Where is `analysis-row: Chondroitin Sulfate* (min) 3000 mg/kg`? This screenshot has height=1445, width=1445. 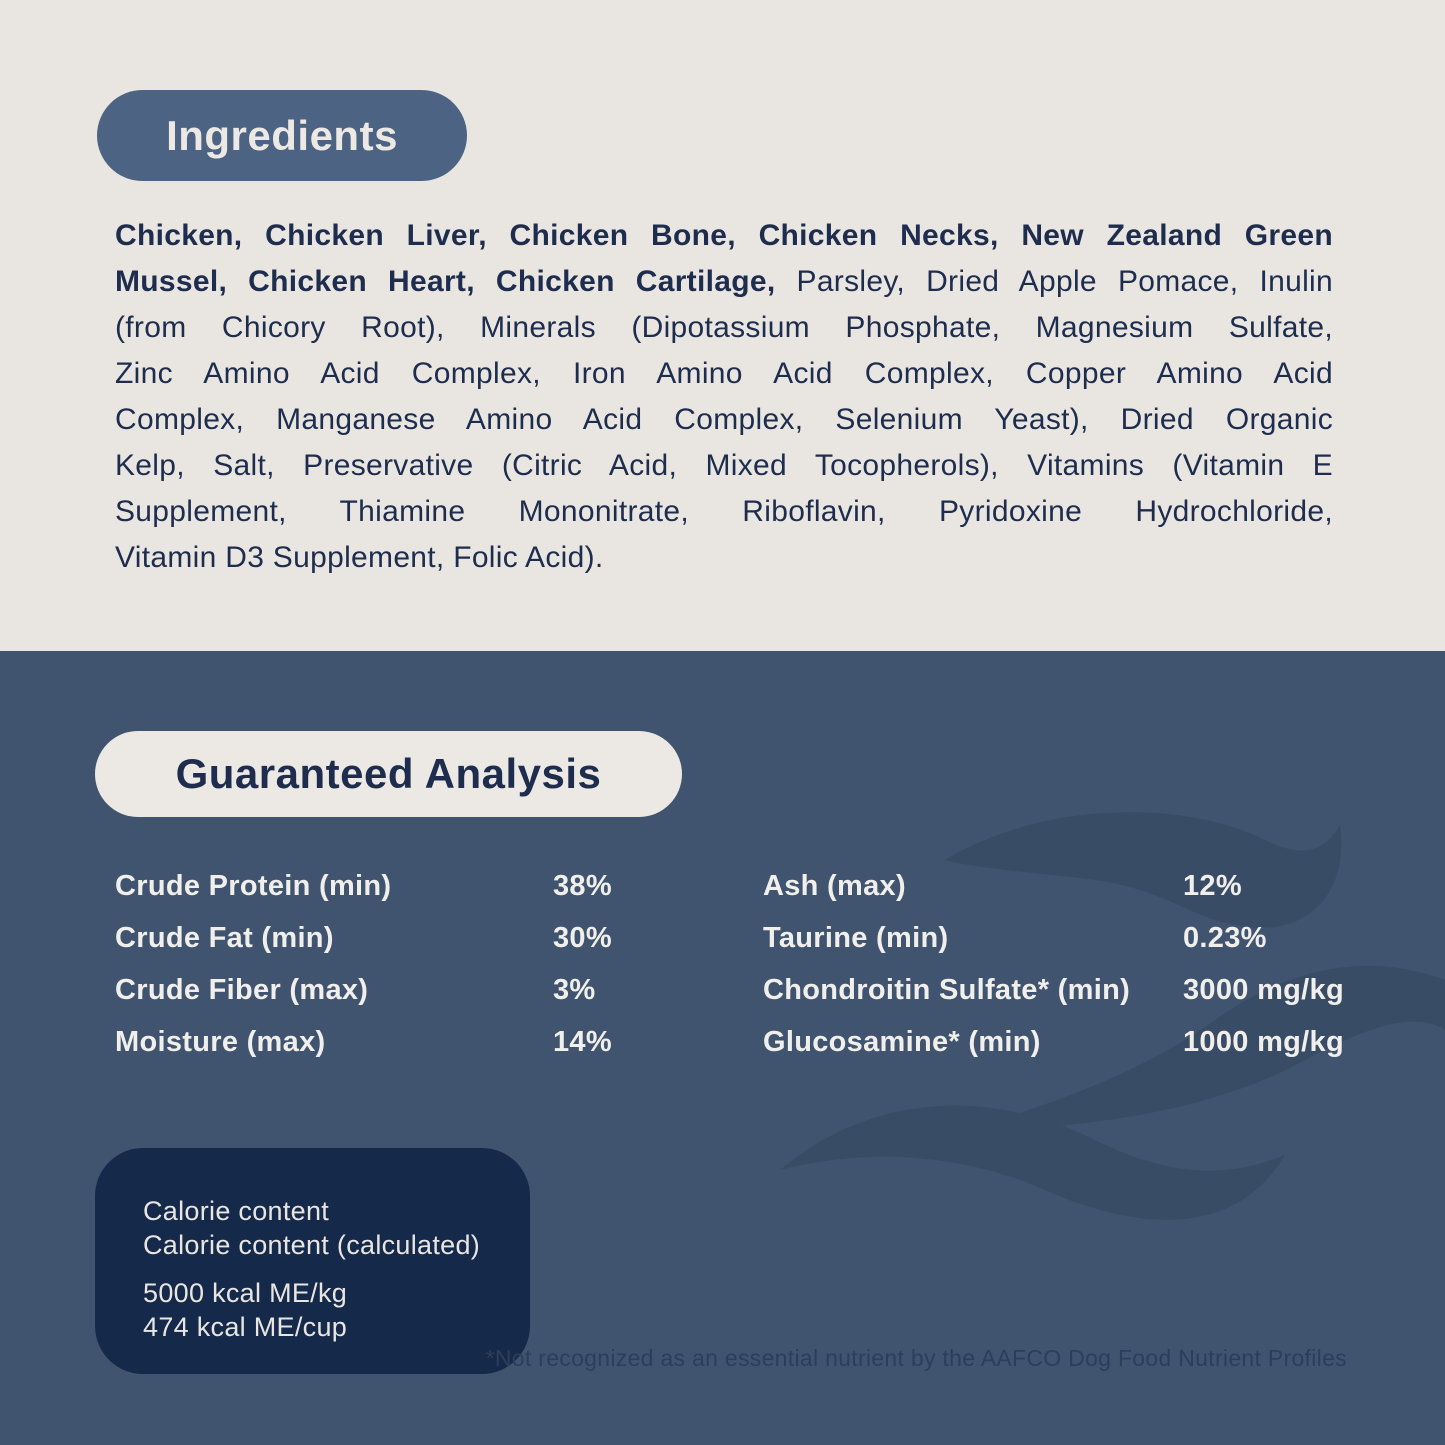 analysis-row: Chondroitin Sulfate* (min) 3000 mg/kg is located at coordinates (1083, 990).